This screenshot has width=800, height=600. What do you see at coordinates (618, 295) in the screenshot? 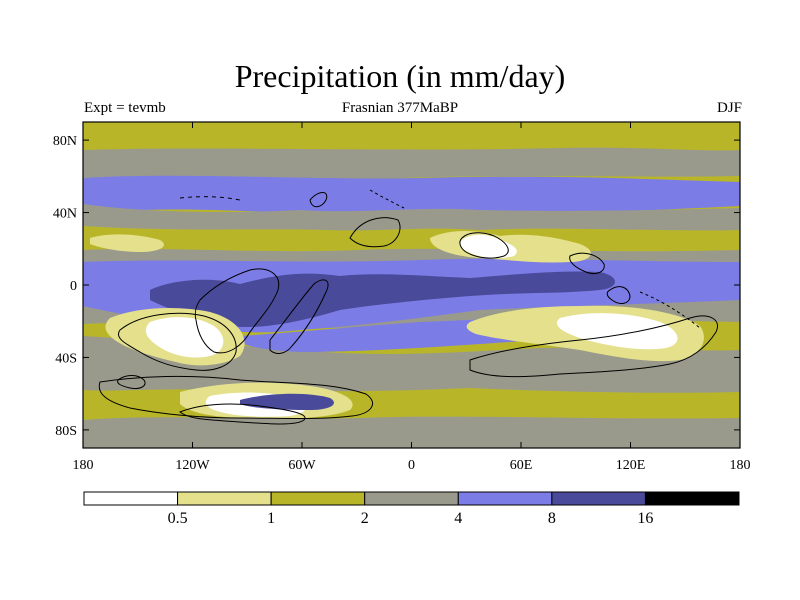
I see `coast-east-archipelago` at bounding box center [618, 295].